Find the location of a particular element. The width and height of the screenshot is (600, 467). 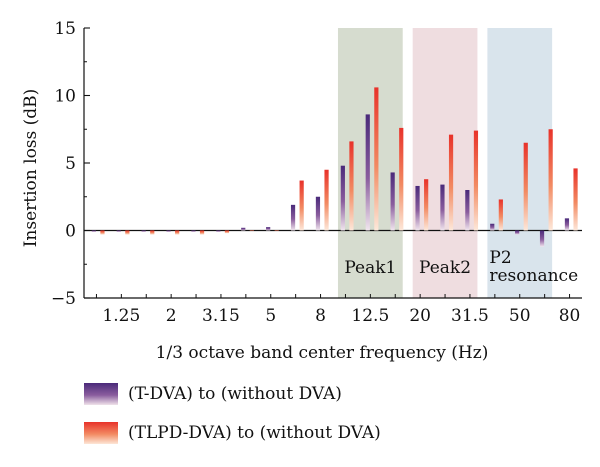

y-tick-label-2: 5 is located at coordinates (70, 164).